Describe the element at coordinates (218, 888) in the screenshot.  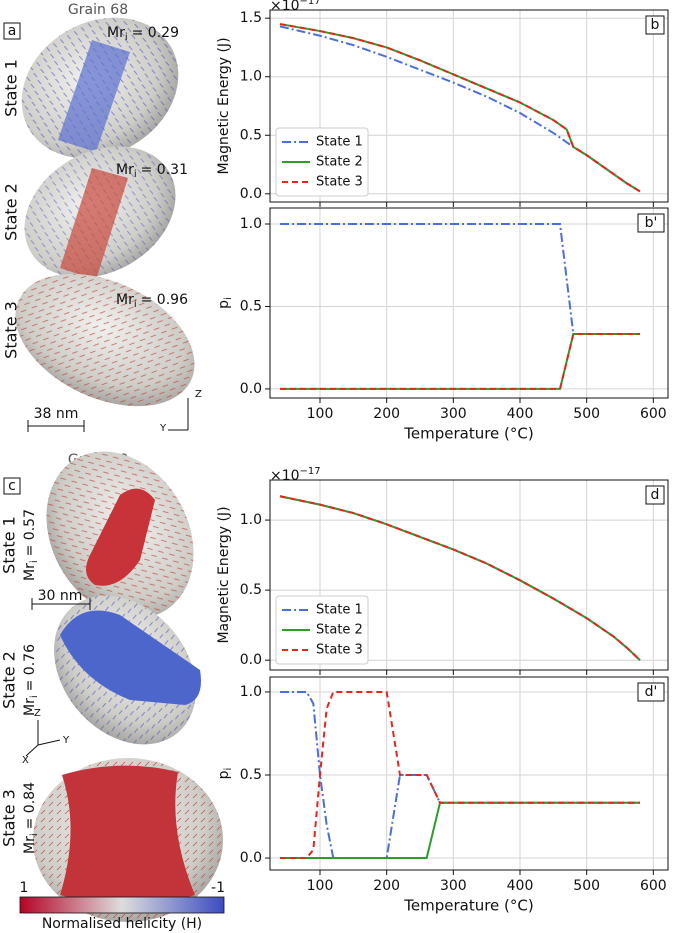
I see `colorbar-right: -1` at that location.